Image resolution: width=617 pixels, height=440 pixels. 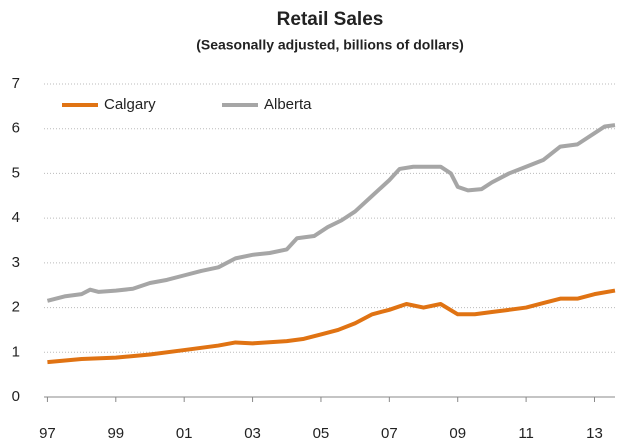 What do you see at coordinates (184, 432) in the screenshot?
I see `x-tick-label: 01` at bounding box center [184, 432].